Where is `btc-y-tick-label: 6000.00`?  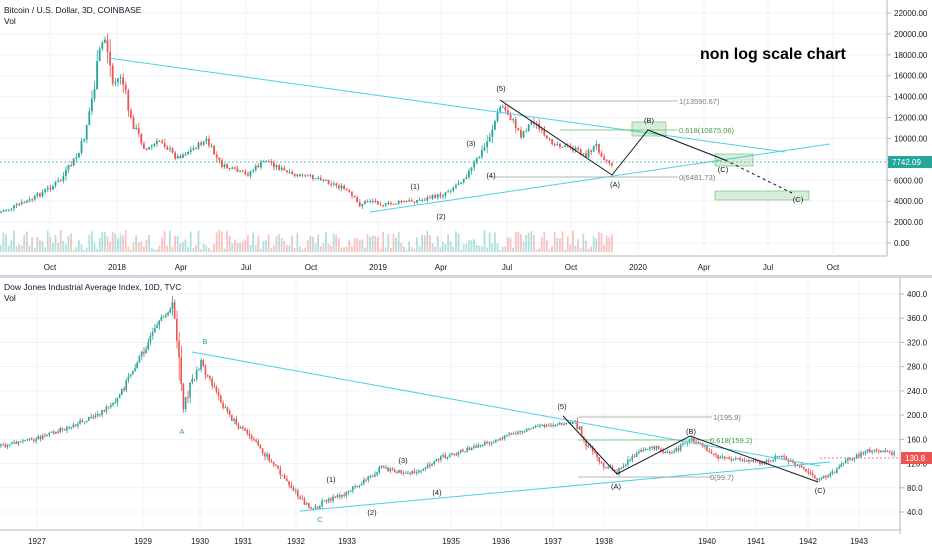 btc-y-tick-label: 6000.00 is located at coordinates (908, 180).